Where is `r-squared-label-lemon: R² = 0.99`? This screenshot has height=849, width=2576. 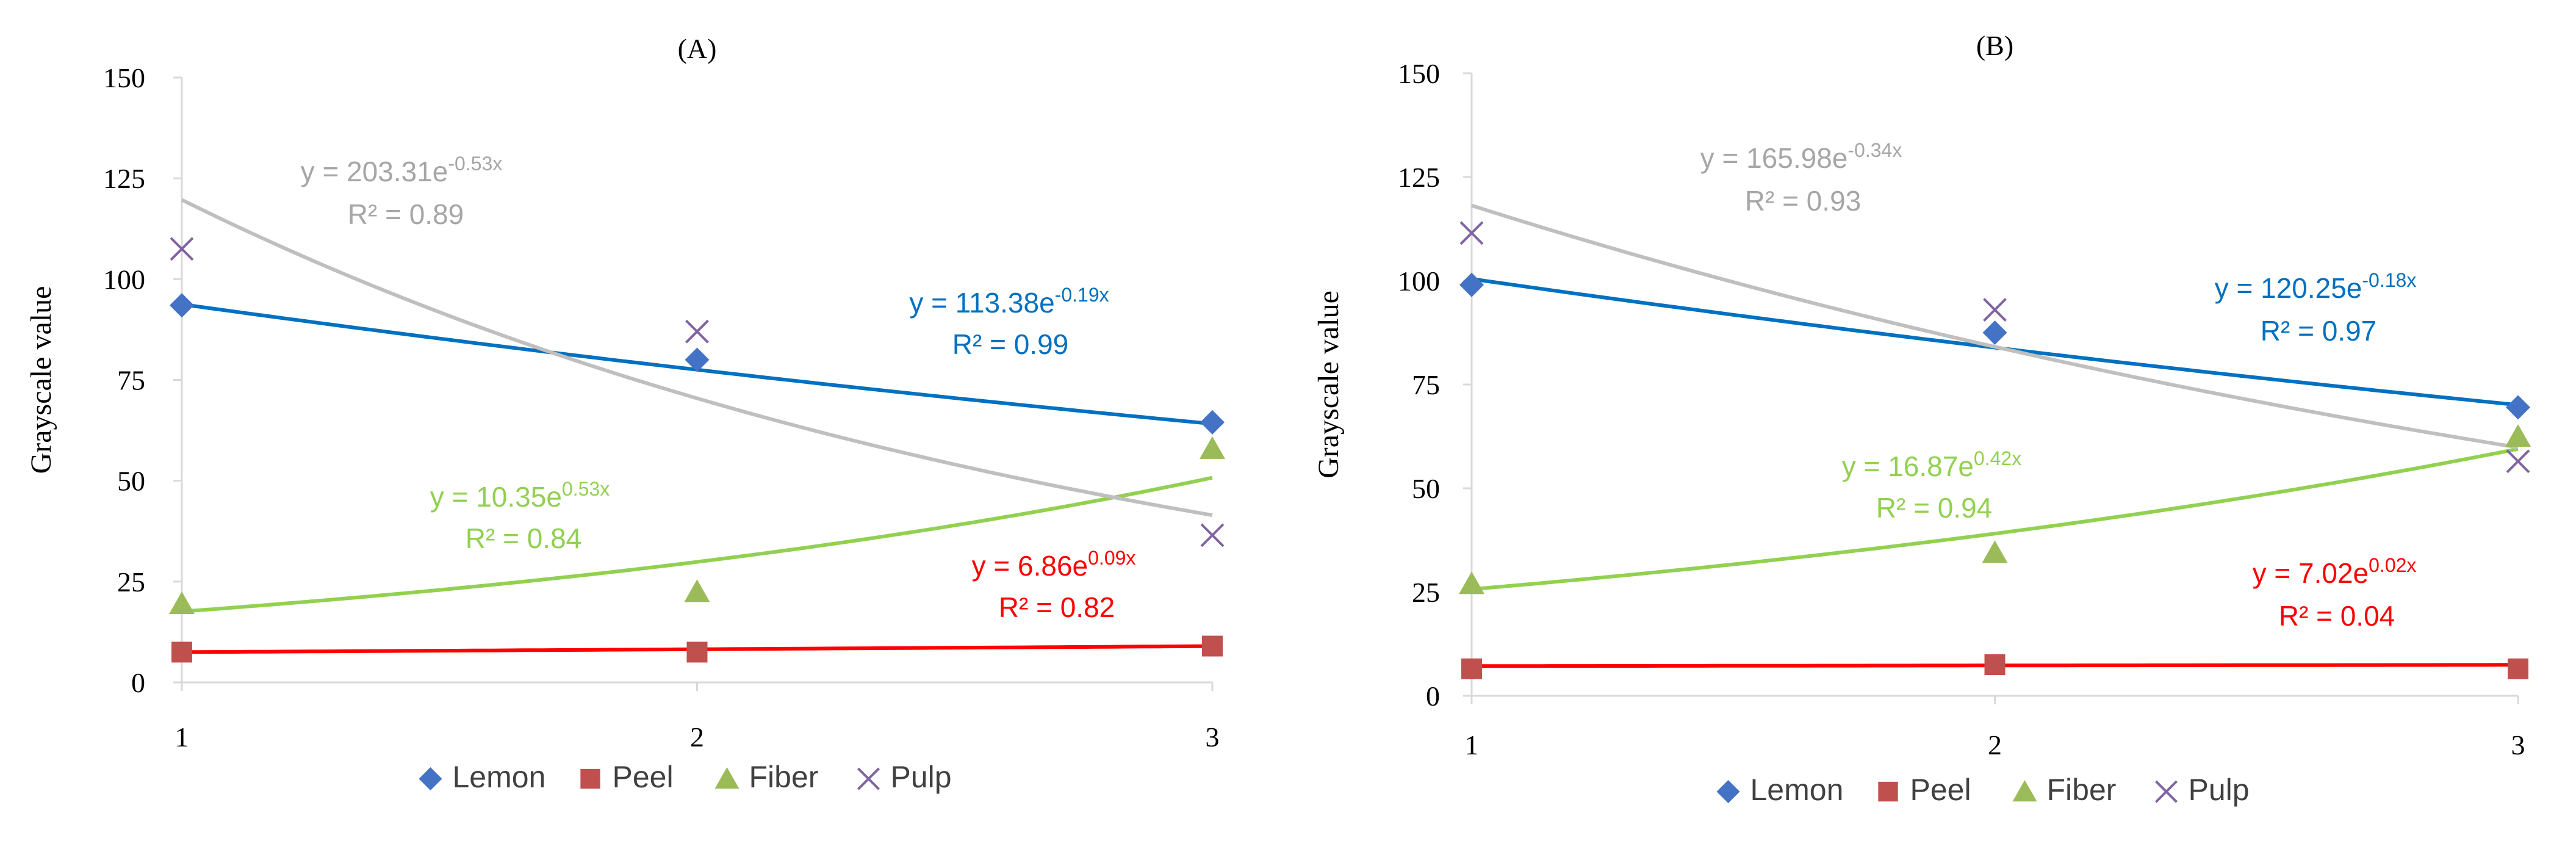 r-squared-label-lemon: R² = 0.99 is located at coordinates (1010, 344).